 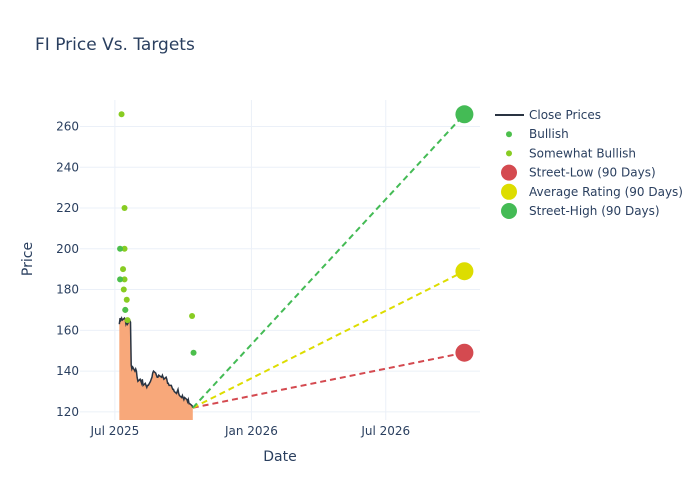 What do you see at coordinates (67, 268) in the screenshot?
I see `y-axis-ticks: 120 140 160 180 200 220 240 260` at bounding box center [67, 268].